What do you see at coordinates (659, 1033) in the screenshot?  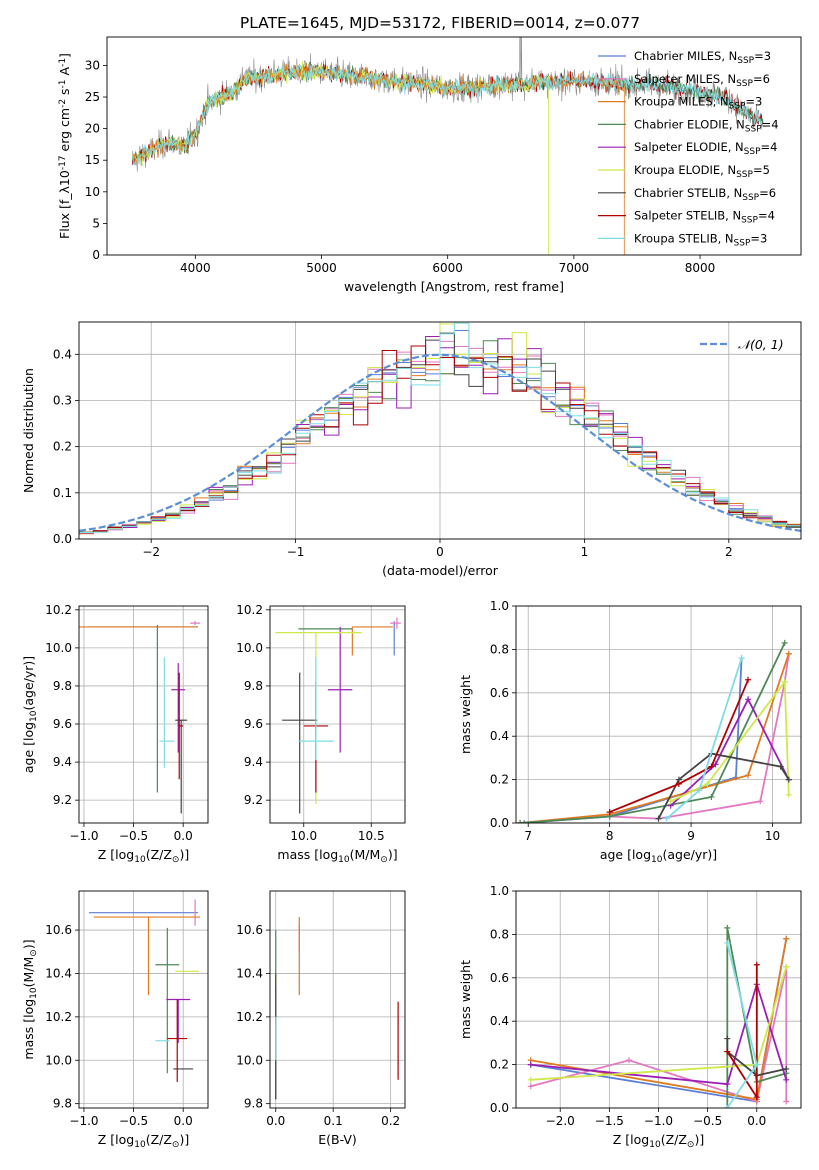 I see `weight-line-salpeter_elodie` at bounding box center [659, 1033].